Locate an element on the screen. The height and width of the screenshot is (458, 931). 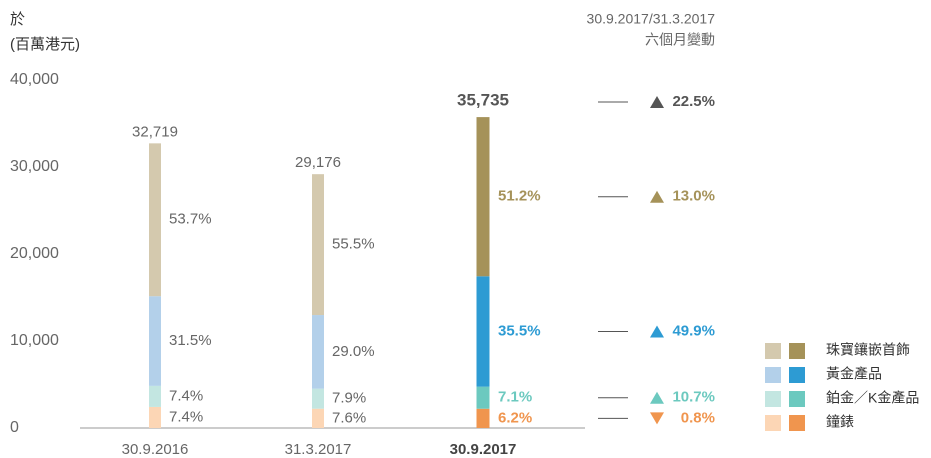
y-tick-label: 30,000 is located at coordinates (34, 166).